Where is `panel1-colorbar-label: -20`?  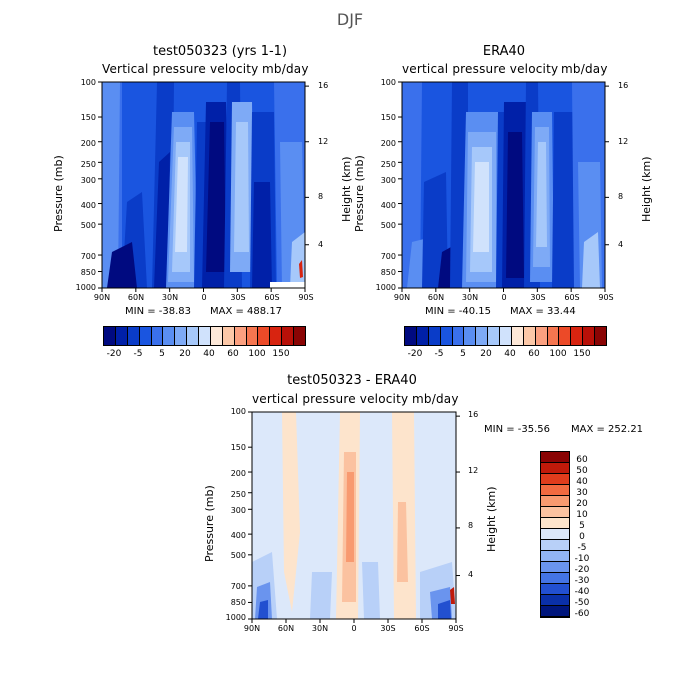
panel1-colorbar-label: -20 is located at coordinates (114, 354).